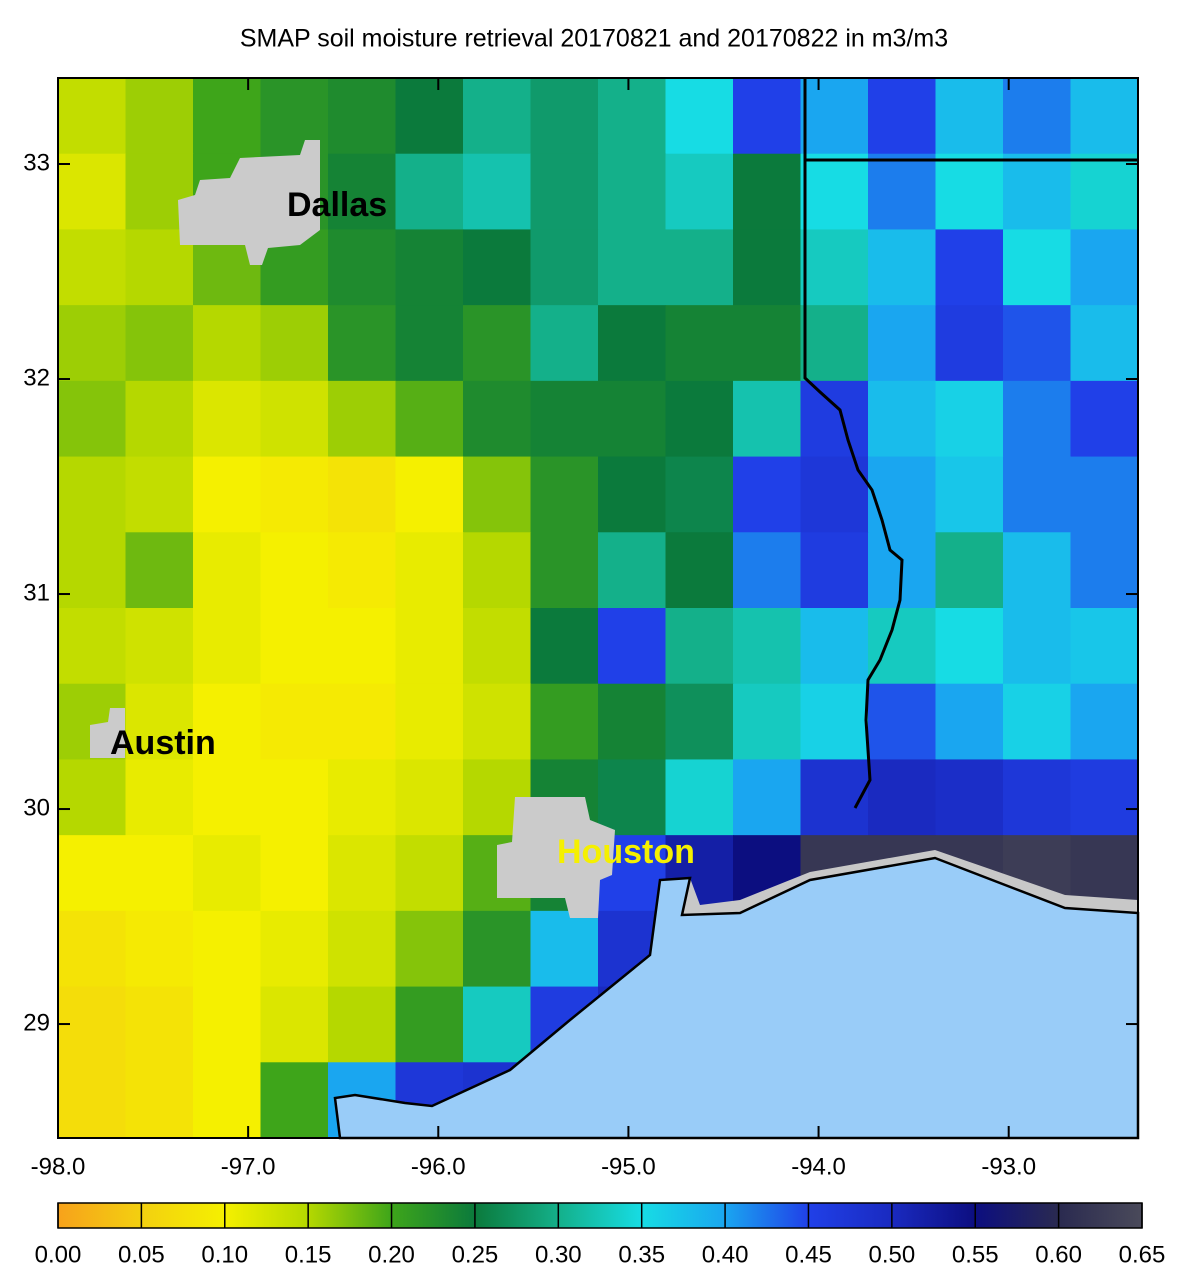 This screenshot has width=1188, height=1280. Describe the element at coordinates (163, 743) in the screenshot. I see `city-label: Austin` at that location.